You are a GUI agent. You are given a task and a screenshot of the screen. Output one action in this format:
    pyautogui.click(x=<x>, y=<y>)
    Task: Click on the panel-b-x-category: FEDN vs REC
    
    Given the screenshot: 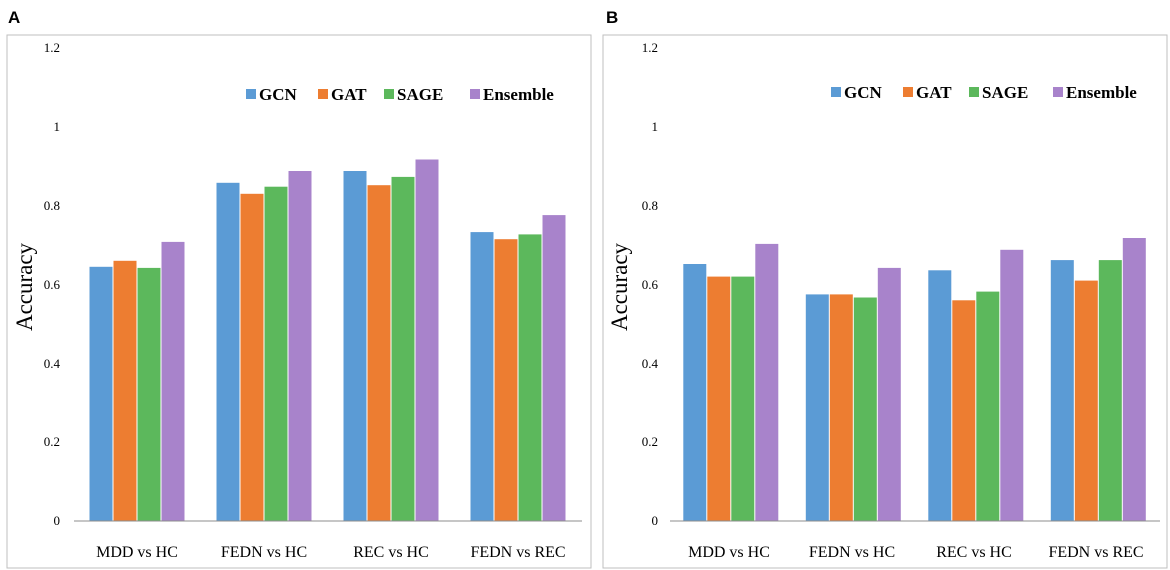 What is the action you would take?
    pyautogui.click(x=1095, y=552)
    